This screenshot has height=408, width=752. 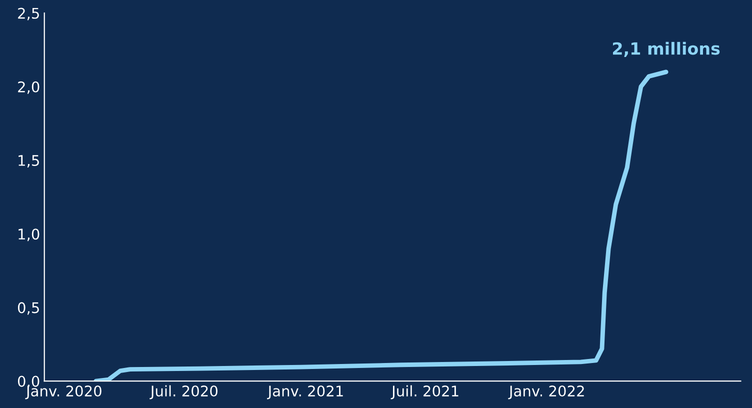 What do you see at coordinates (28, 308) in the screenshot?
I see `y-tick-label: 0,5` at bounding box center [28, 308].